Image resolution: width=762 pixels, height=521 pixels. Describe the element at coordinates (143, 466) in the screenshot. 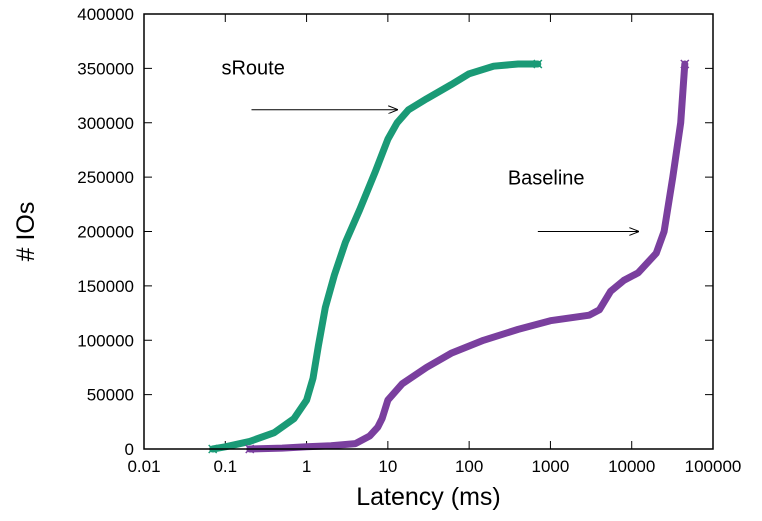

I see `x-tick-label: 0.01` at that location.